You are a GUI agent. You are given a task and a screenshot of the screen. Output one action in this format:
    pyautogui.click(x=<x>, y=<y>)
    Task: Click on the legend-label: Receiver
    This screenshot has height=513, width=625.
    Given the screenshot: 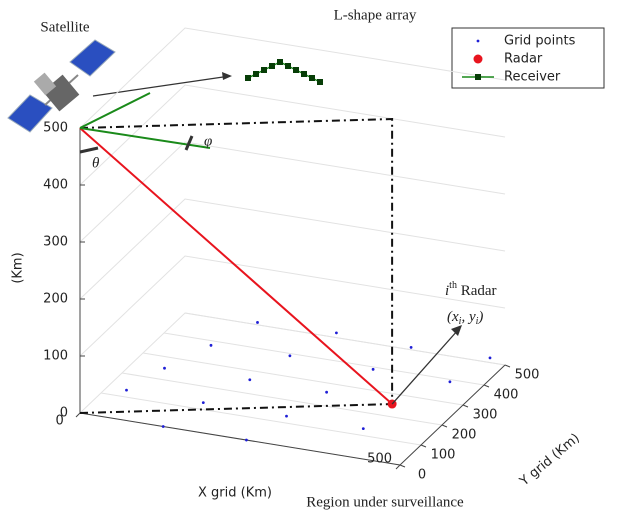 What is the action you would take?
    pyautogui.click(x=532, y=77)
    